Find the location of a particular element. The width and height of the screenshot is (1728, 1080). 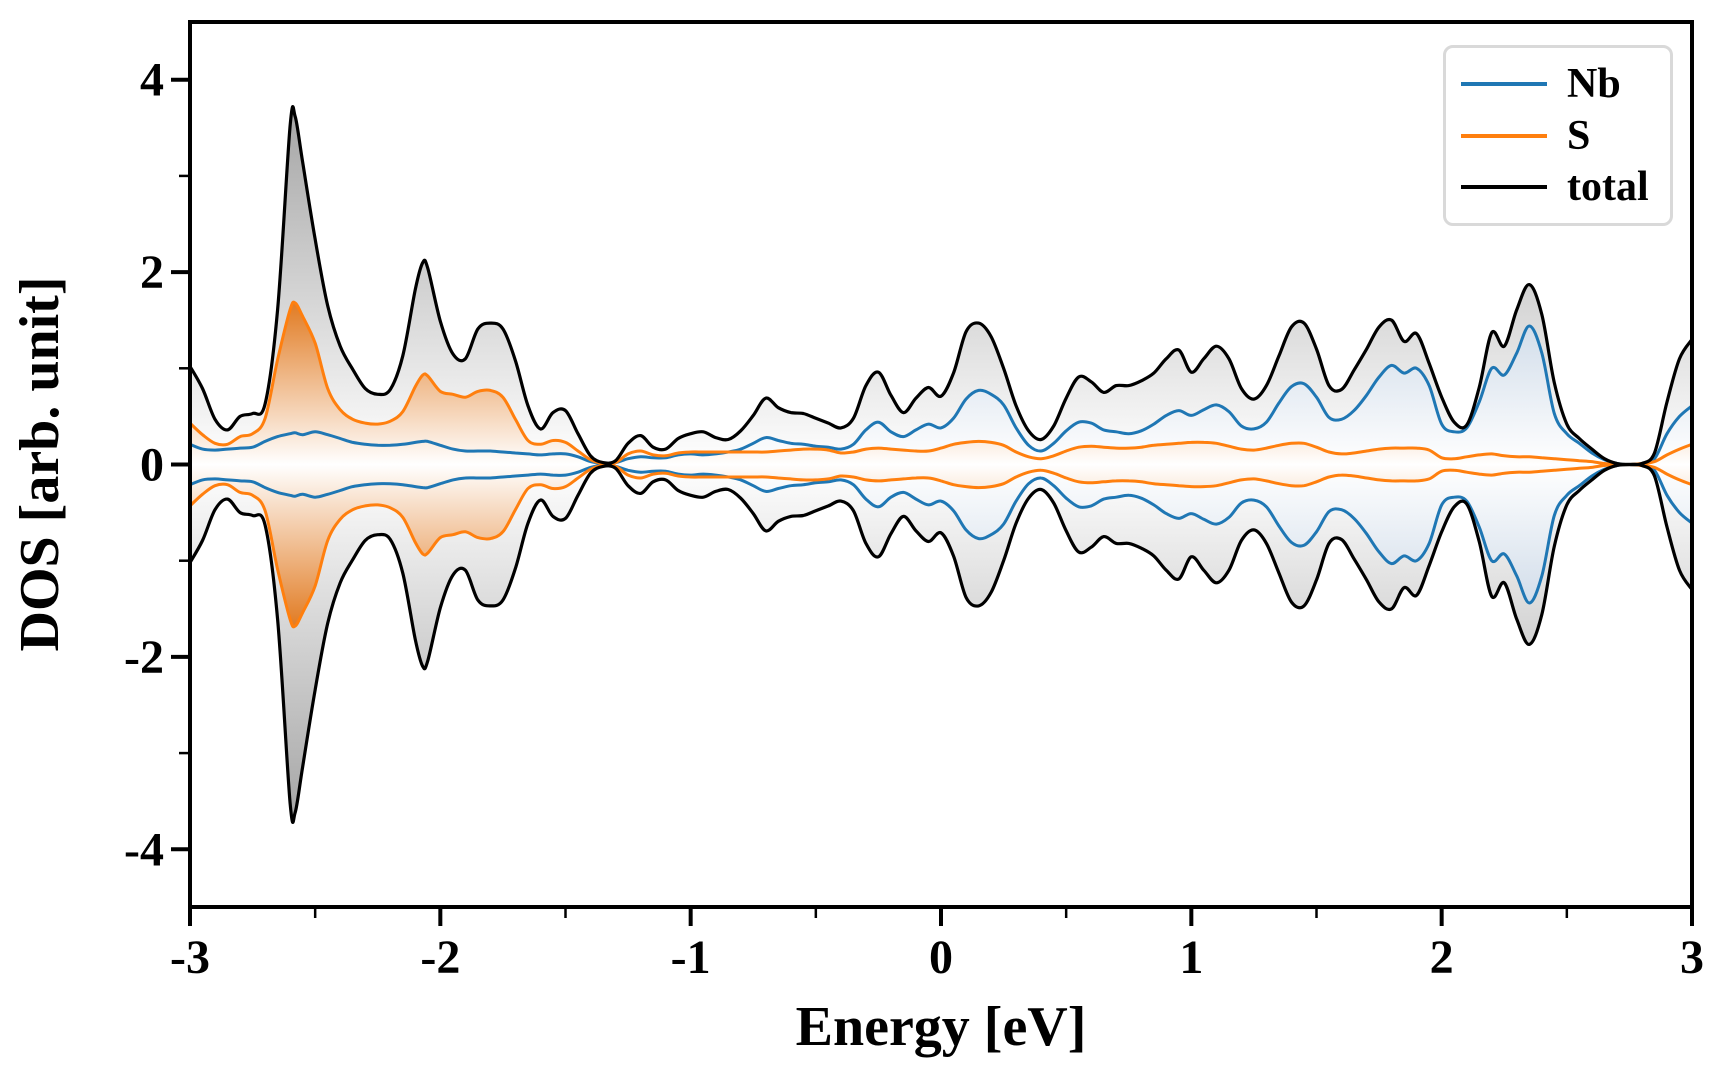

legend-line-total is located at coordinates (1504, 186).